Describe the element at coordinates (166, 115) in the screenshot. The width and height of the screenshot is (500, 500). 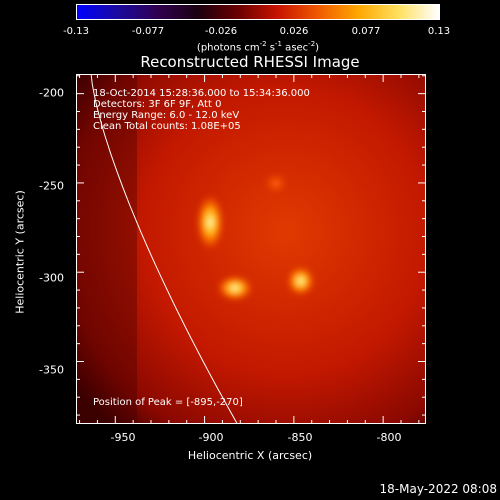
I see `annotation-energy-range: Energy Range: 6.0 - 12.0 keV` at that location.